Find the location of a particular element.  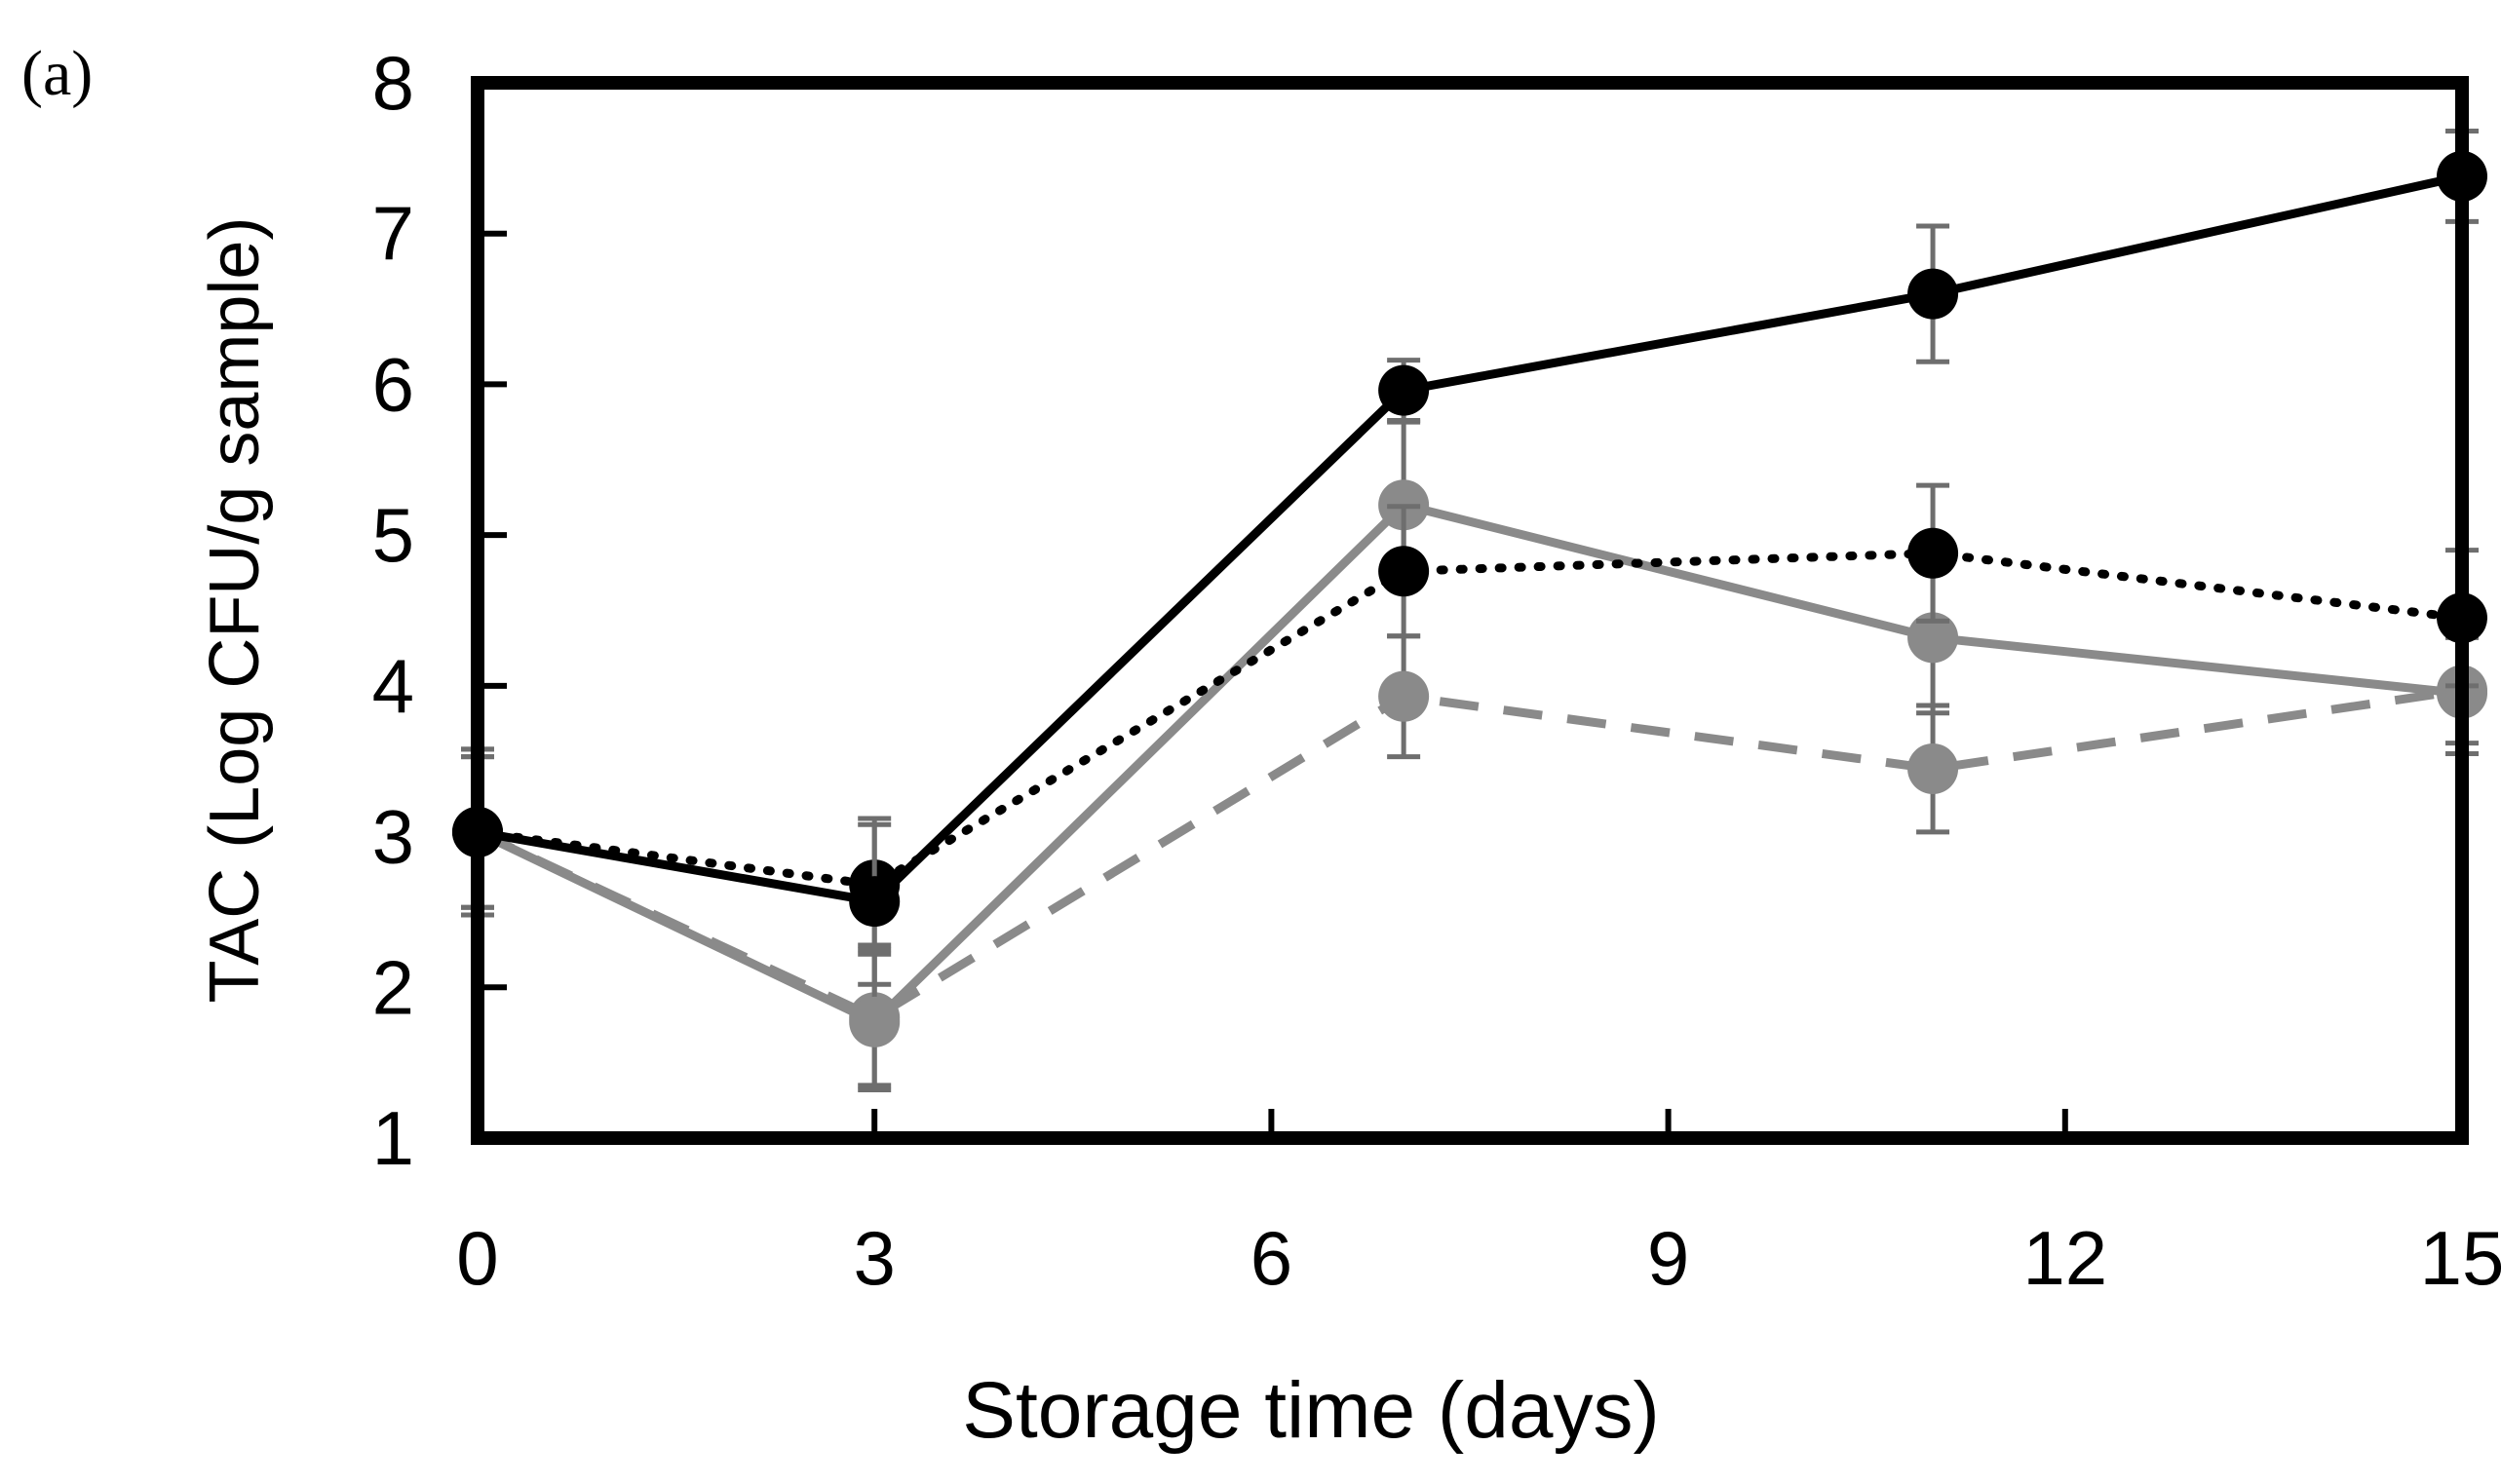

y-tick-label: 8 is located at coordinates (393, 83).